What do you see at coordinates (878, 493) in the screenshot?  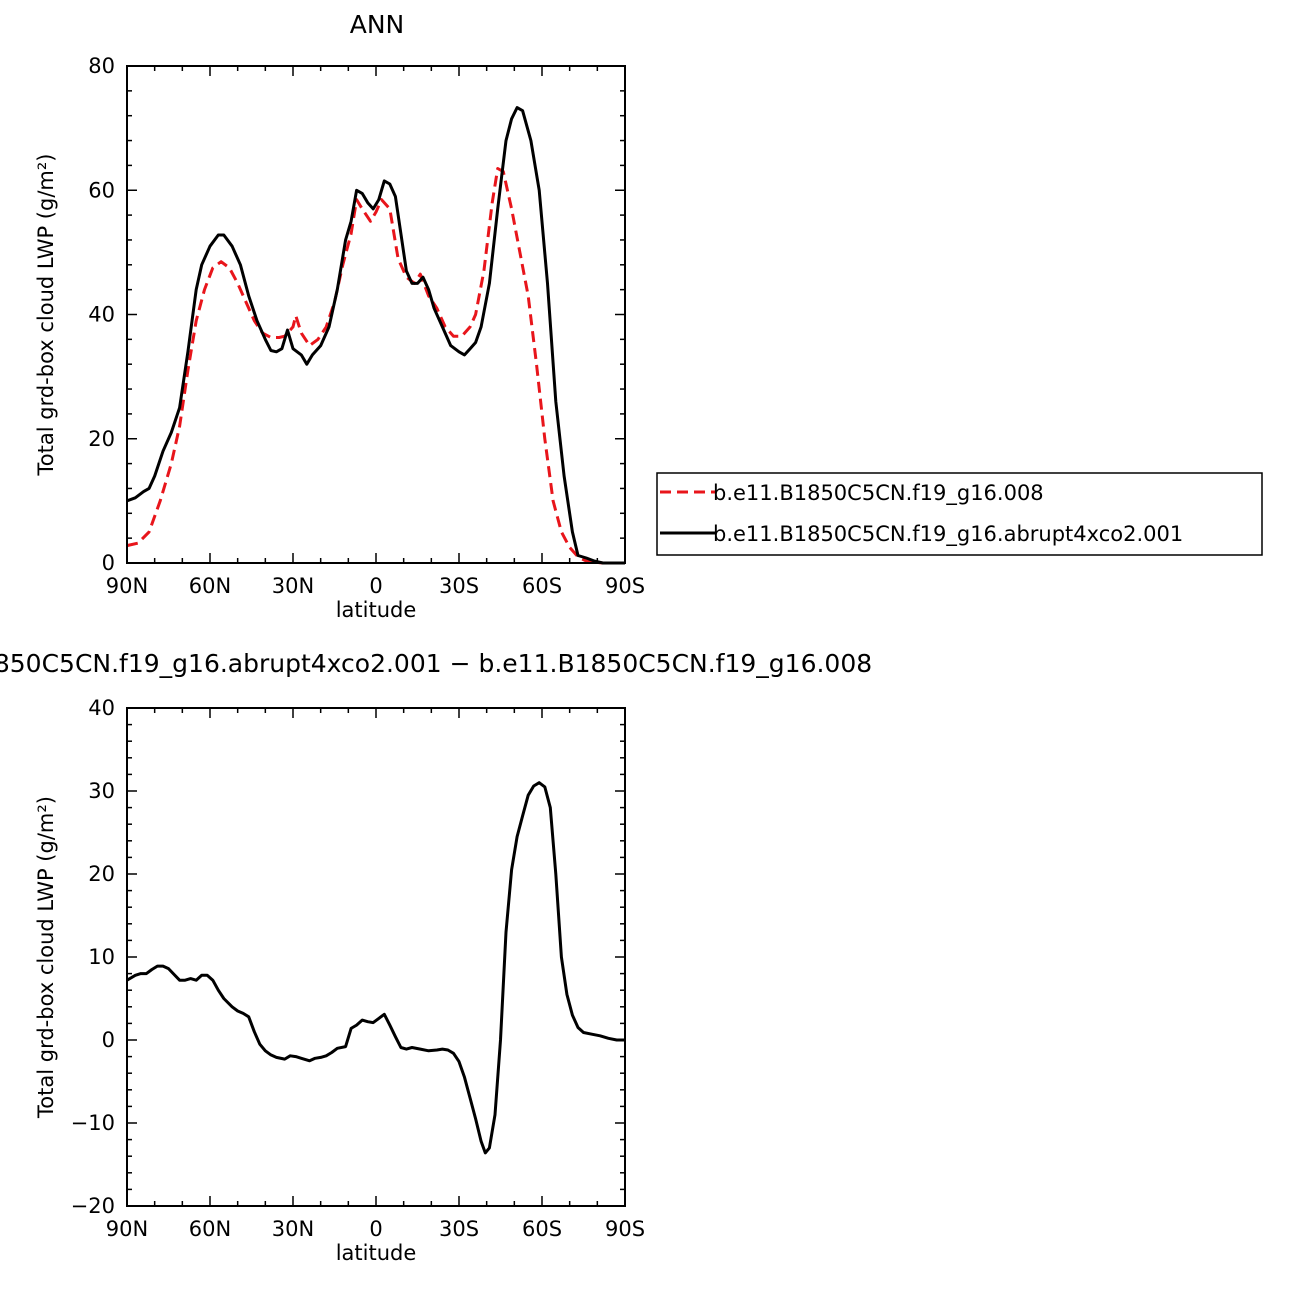 I see `legend-label-control: b.e11.B1850C5CN.f19_g16.008` at bounding box center [878, 493].